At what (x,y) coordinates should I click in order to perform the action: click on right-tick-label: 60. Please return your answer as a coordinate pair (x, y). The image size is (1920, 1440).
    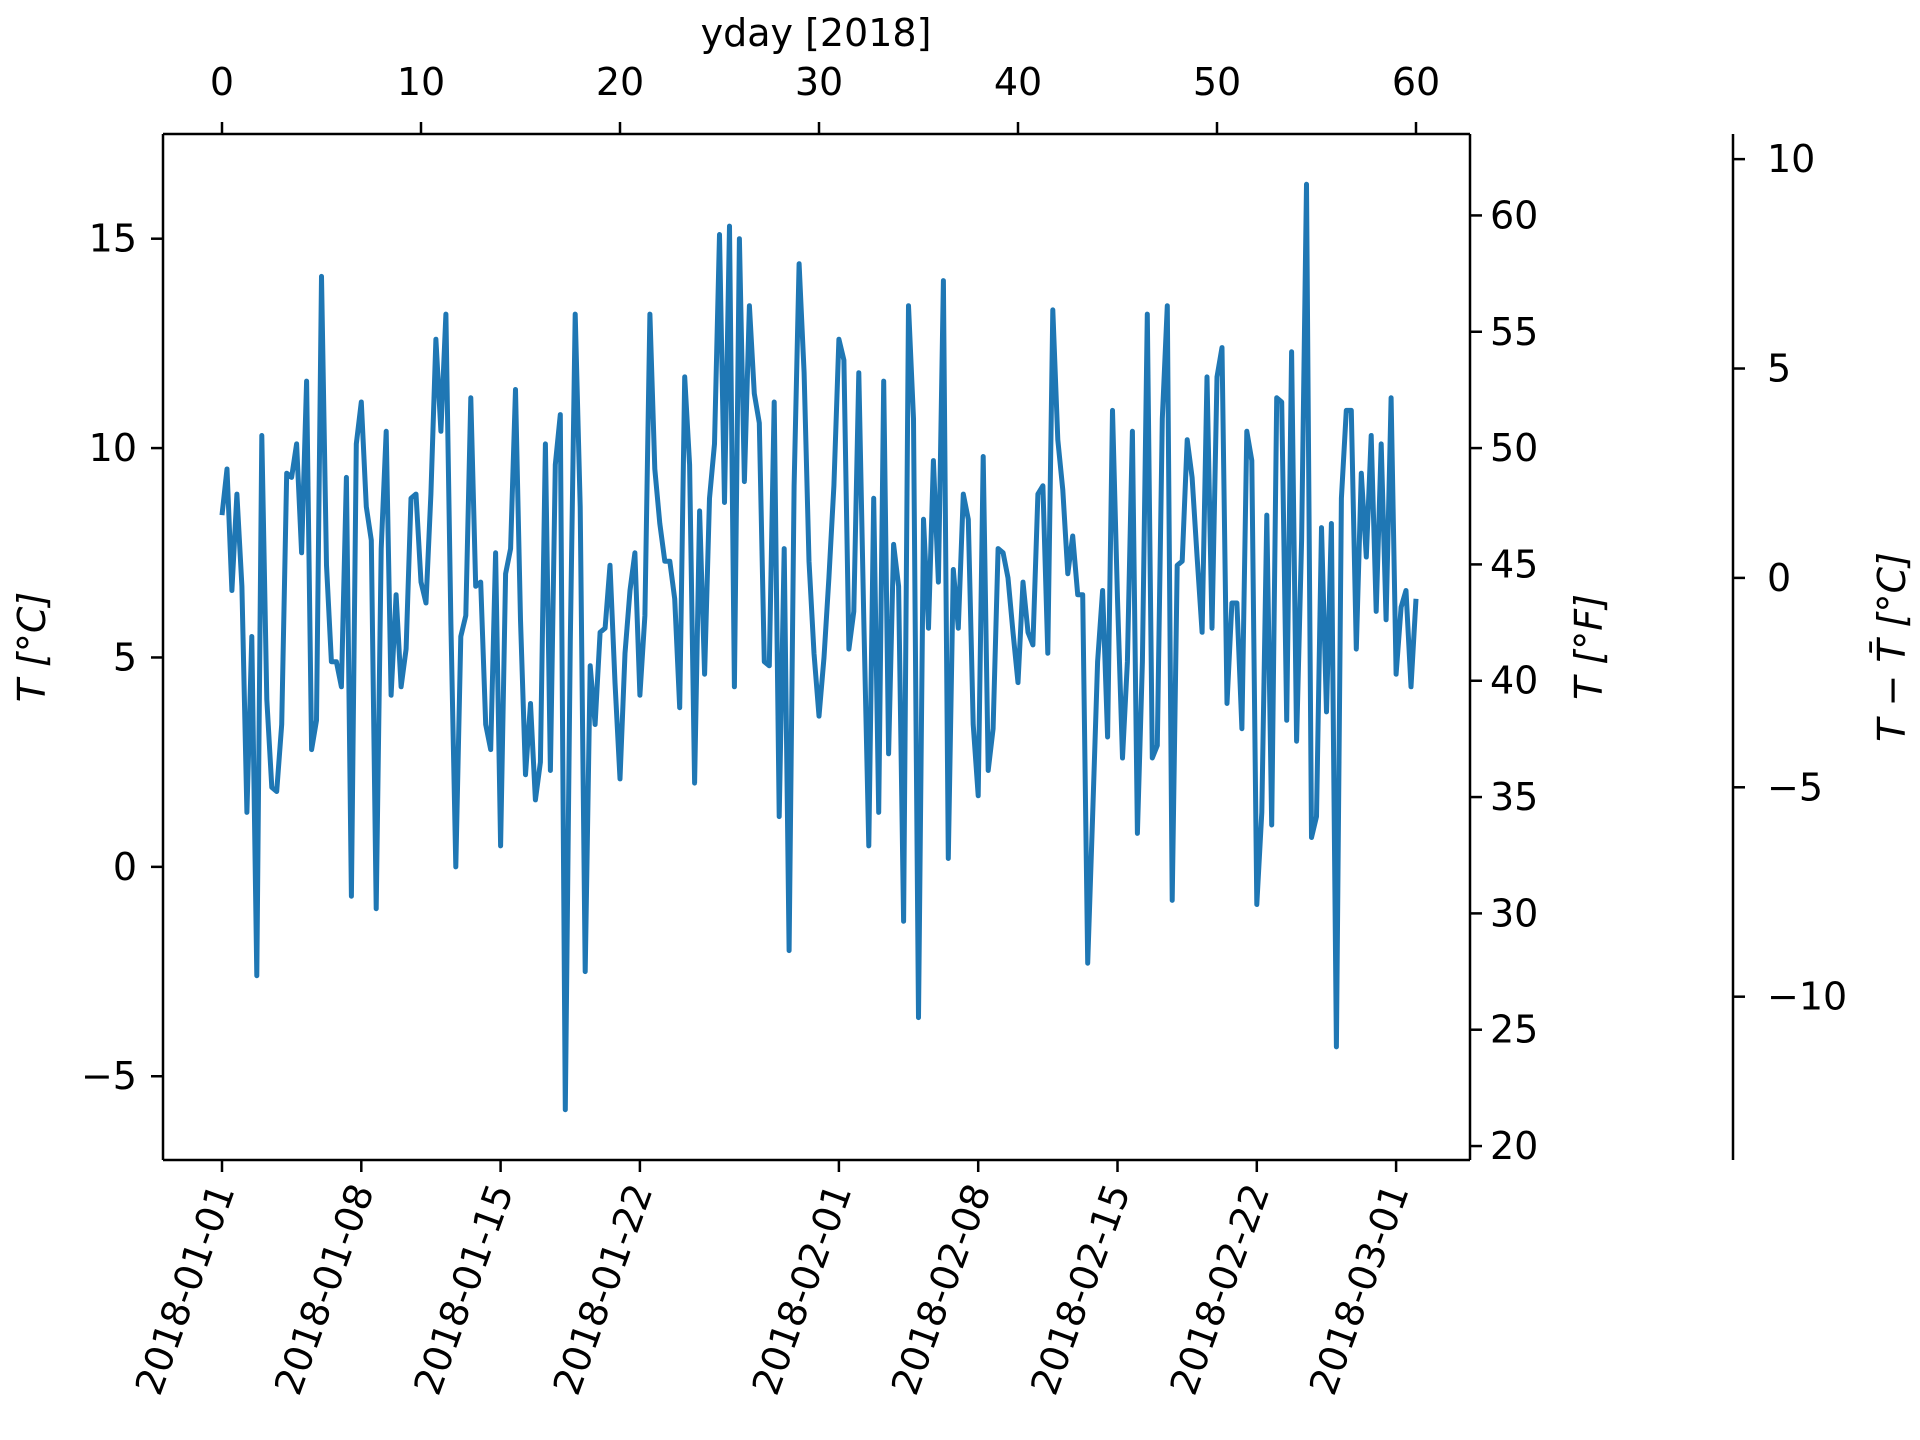
    Looking at the image, I should click on (1514, 215).